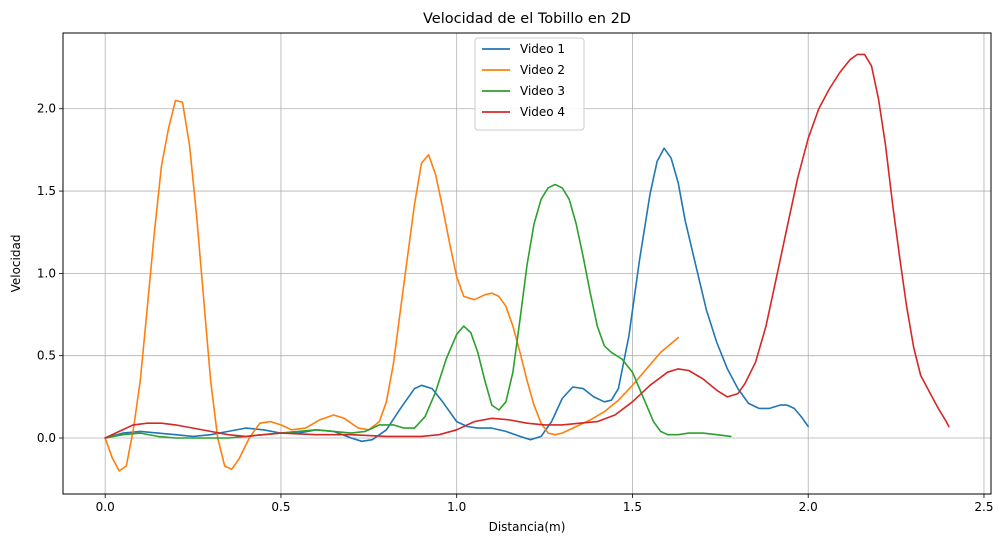  Describe the element at coordinates (46, 356) in the screenshot. I see `y-tick-label: 0.5` at that location.